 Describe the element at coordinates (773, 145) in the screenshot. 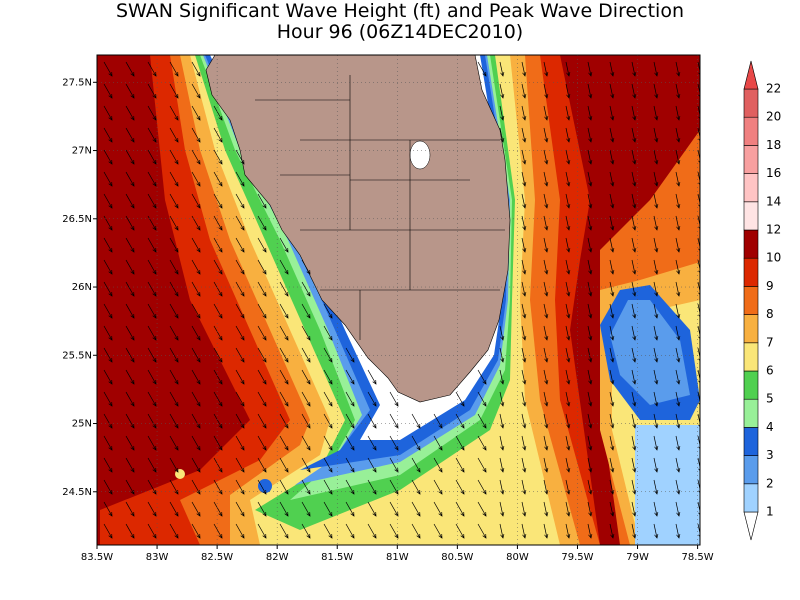

I see `colorbar-label: 18` at that location.